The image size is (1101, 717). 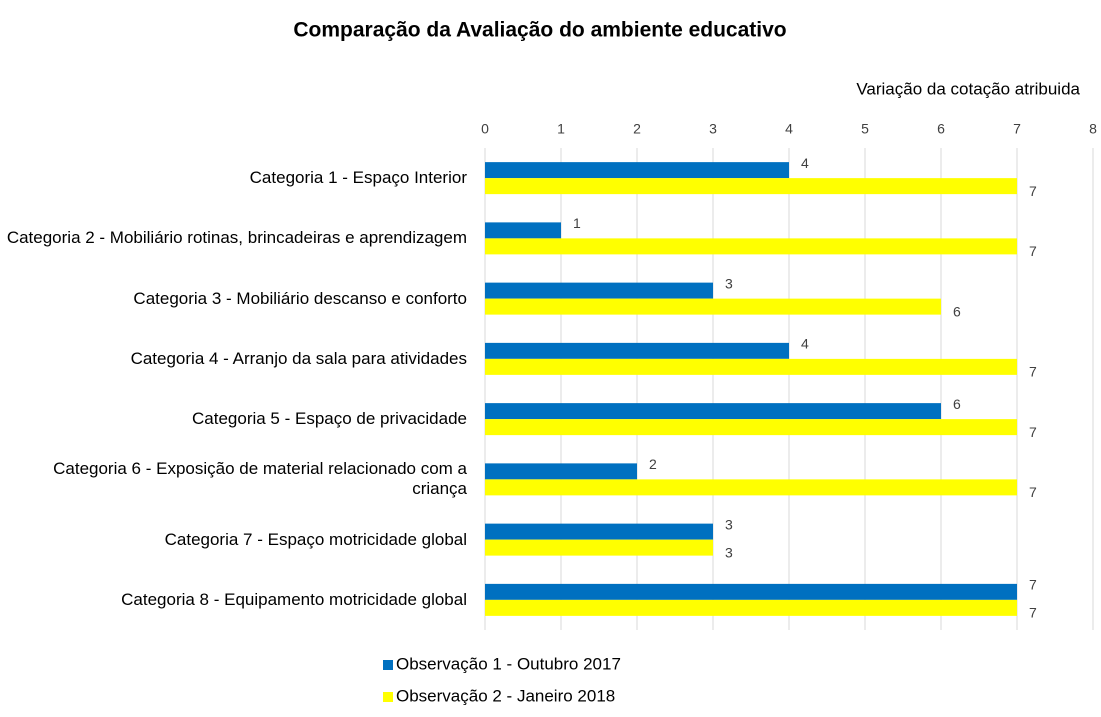 What do you see at coordinates (315, 539) in the screenshot?
I see `y-tick-label: Categoria 7 - Espaço motricidade global` at bounding box center [315, 539].